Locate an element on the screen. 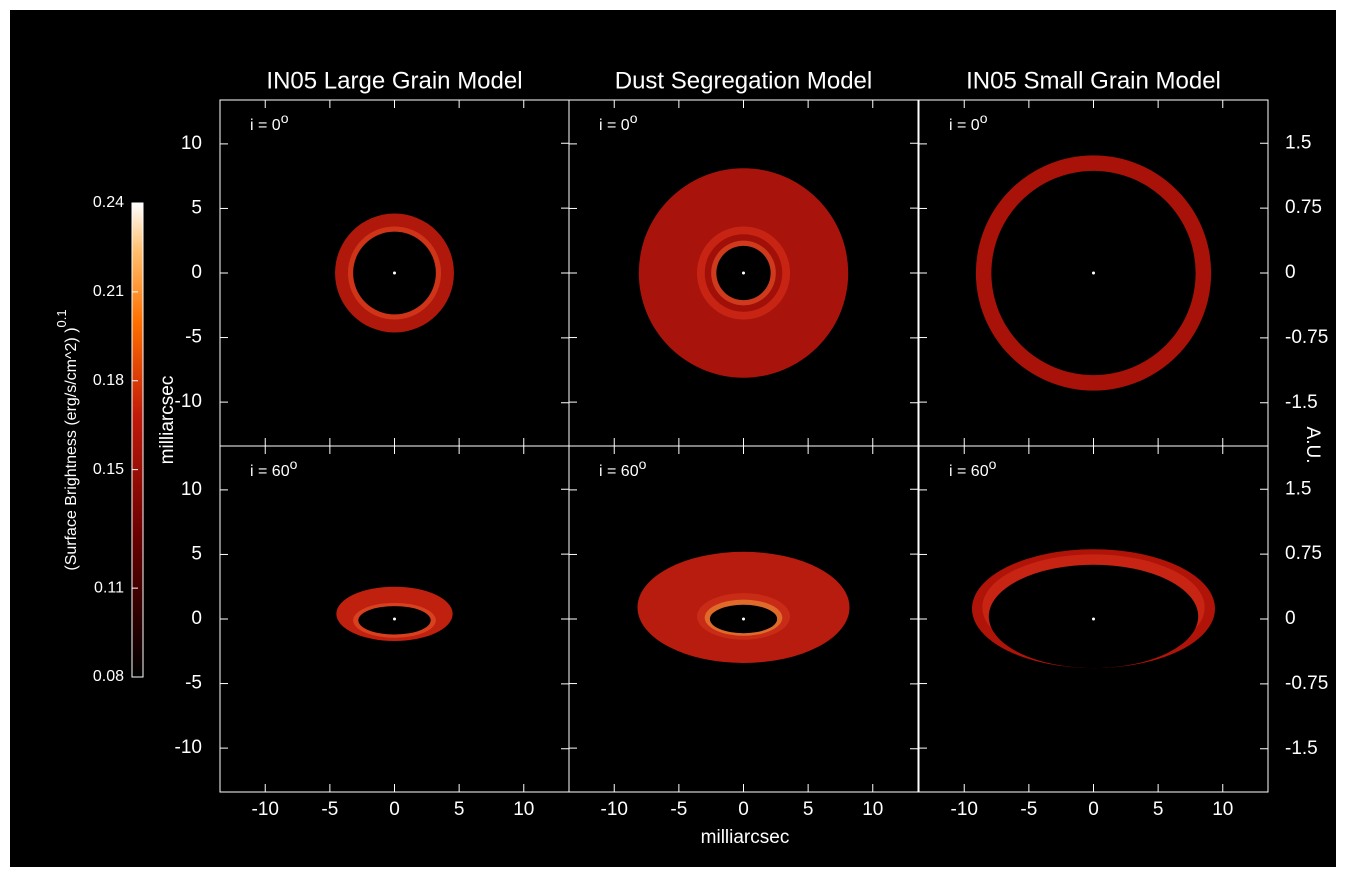  y-axis-label: milliarcsec is located at coordinates (167, 420).